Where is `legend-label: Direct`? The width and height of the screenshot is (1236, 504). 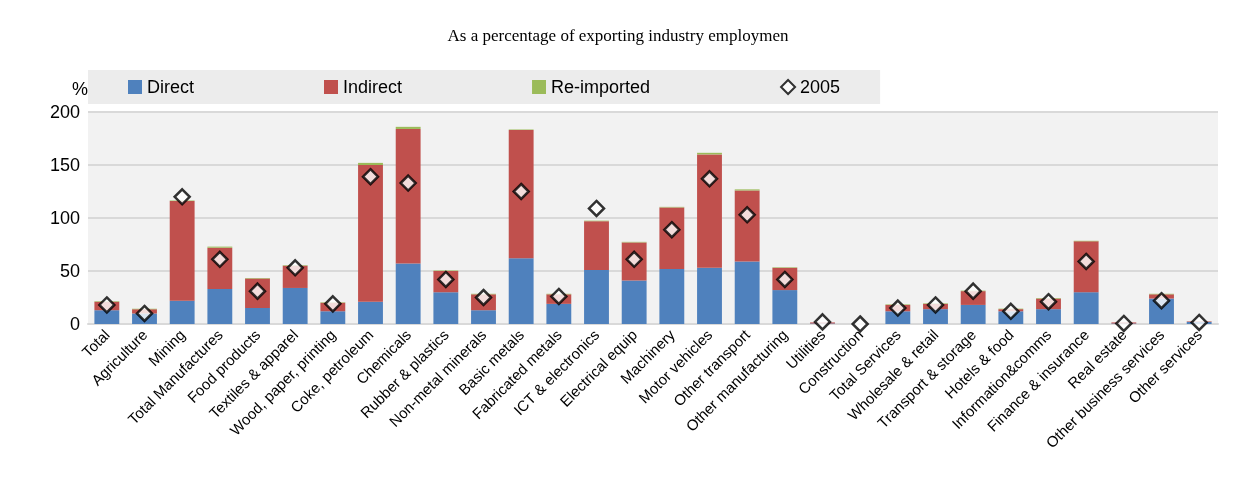
legend-label: Direct is located at coordinates (171, 87).